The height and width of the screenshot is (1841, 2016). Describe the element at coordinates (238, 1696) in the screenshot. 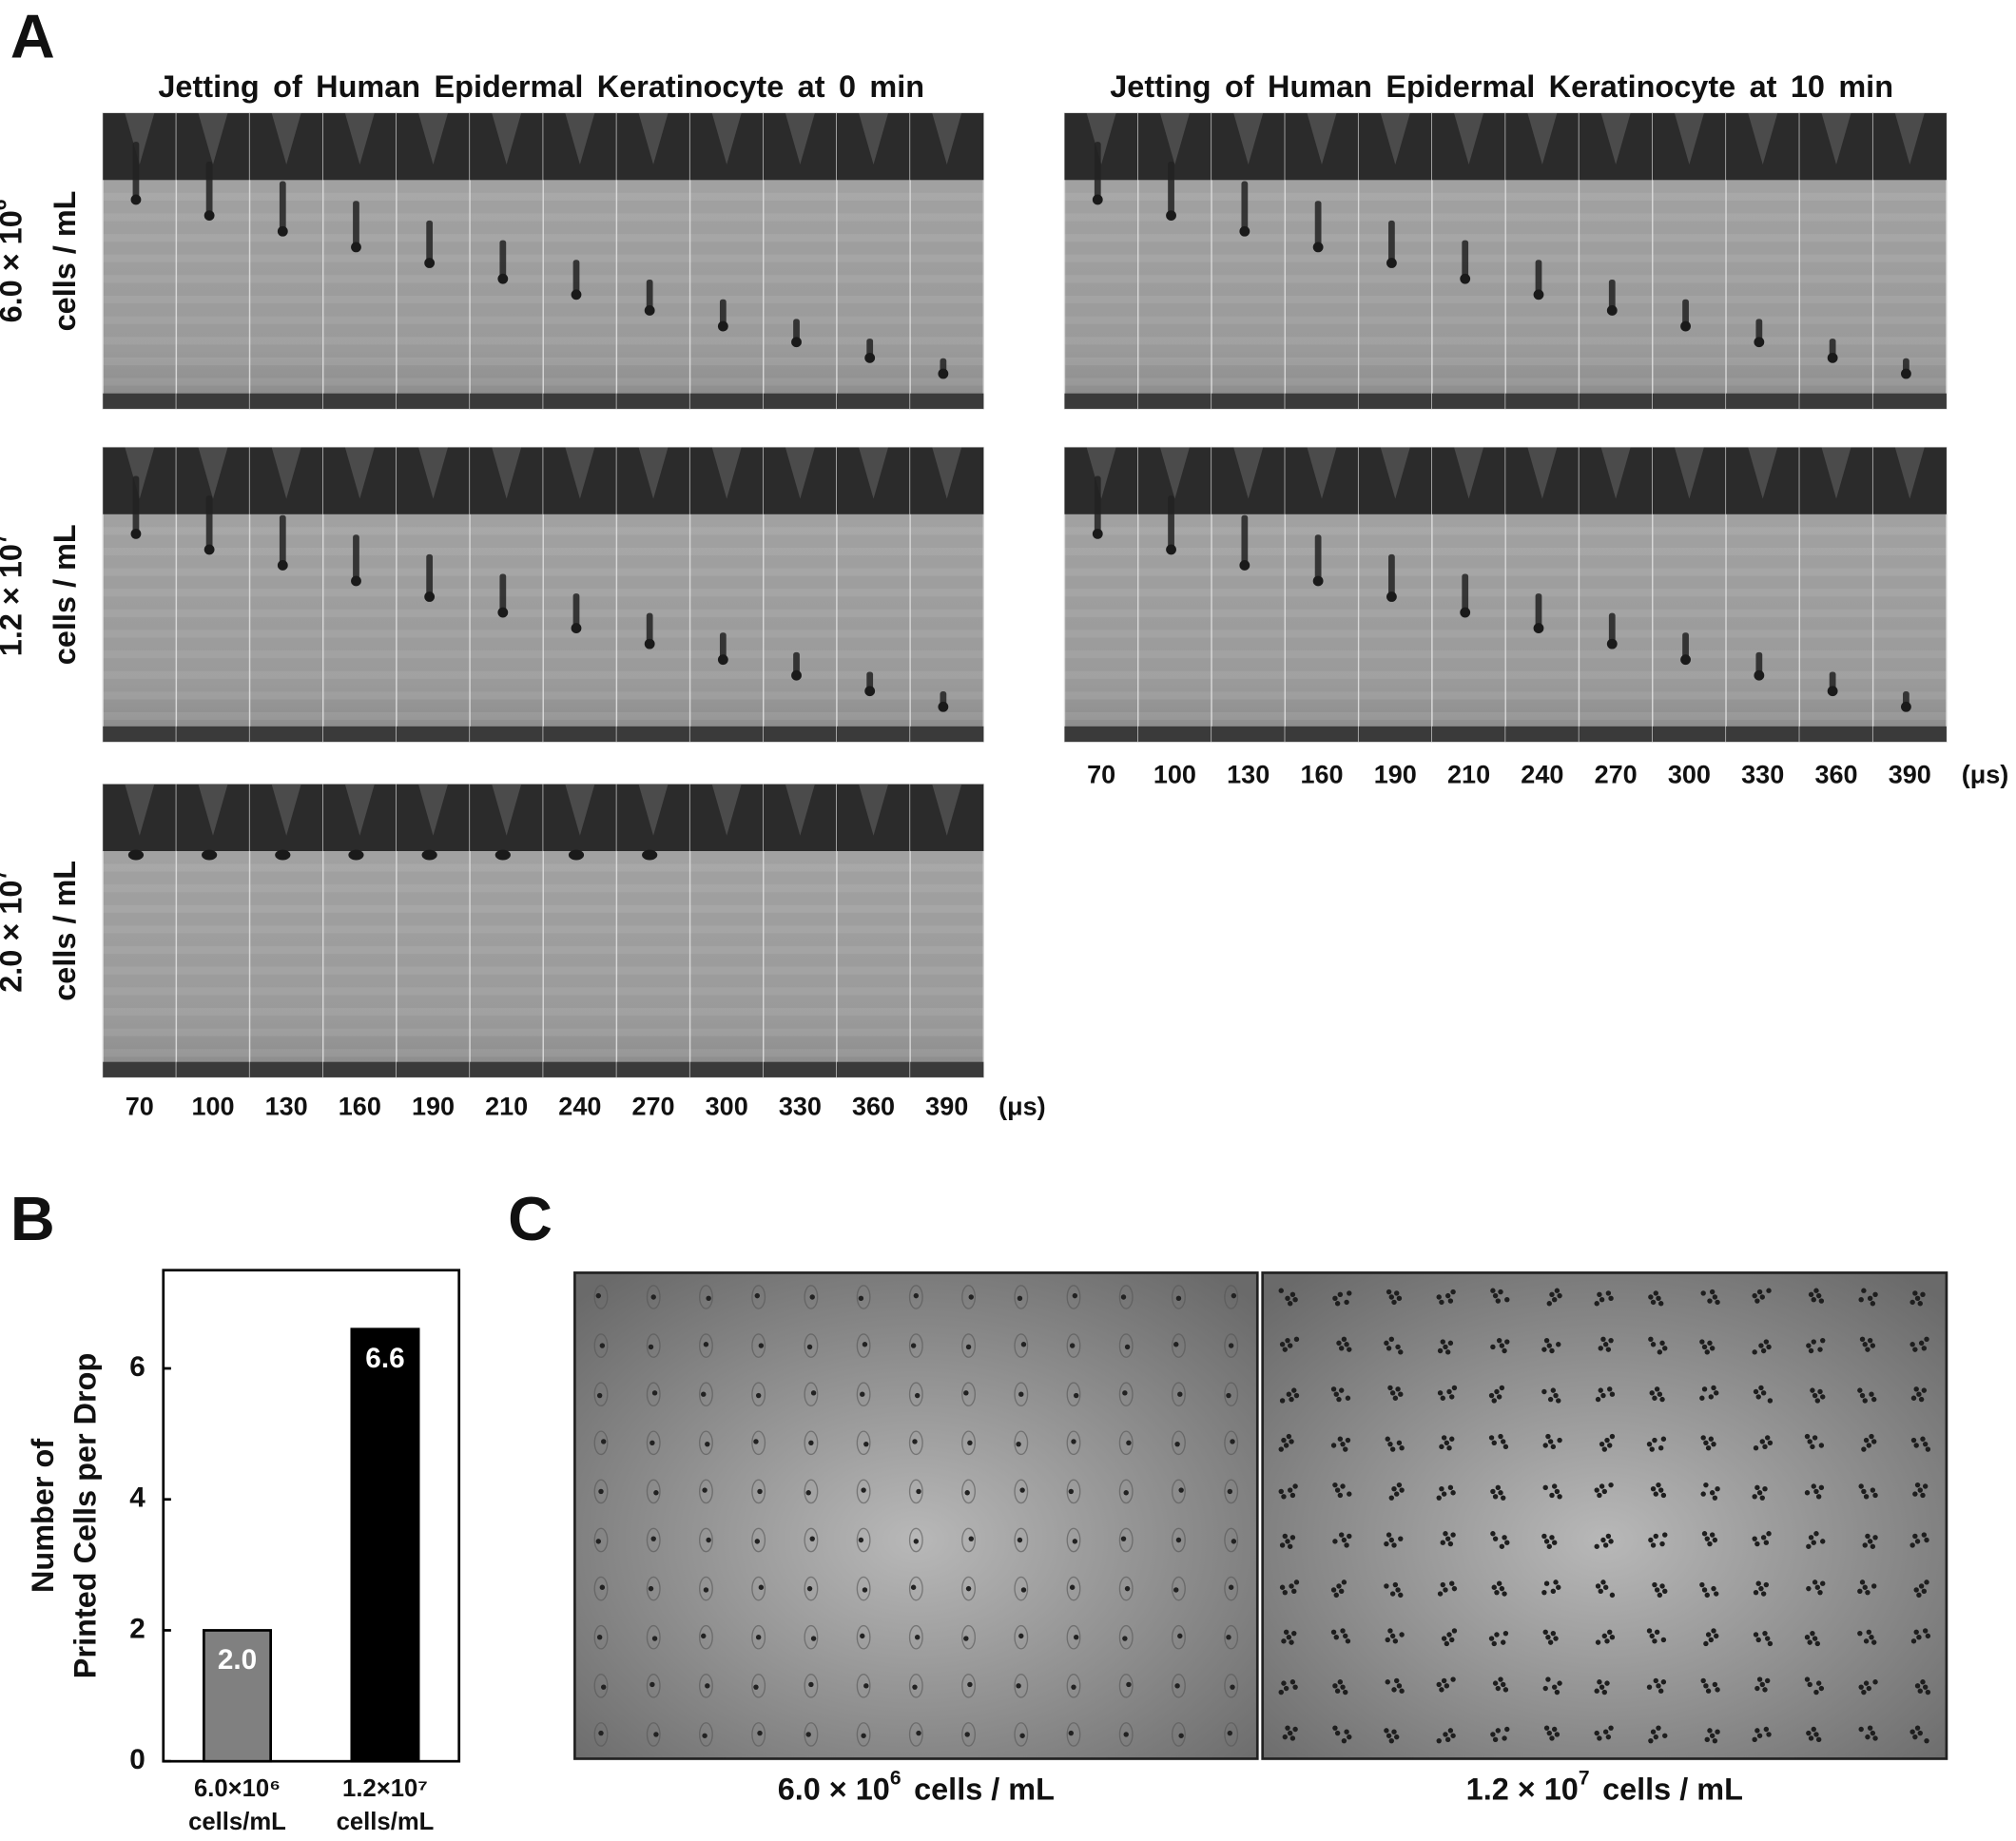

I see `bar` at that location.